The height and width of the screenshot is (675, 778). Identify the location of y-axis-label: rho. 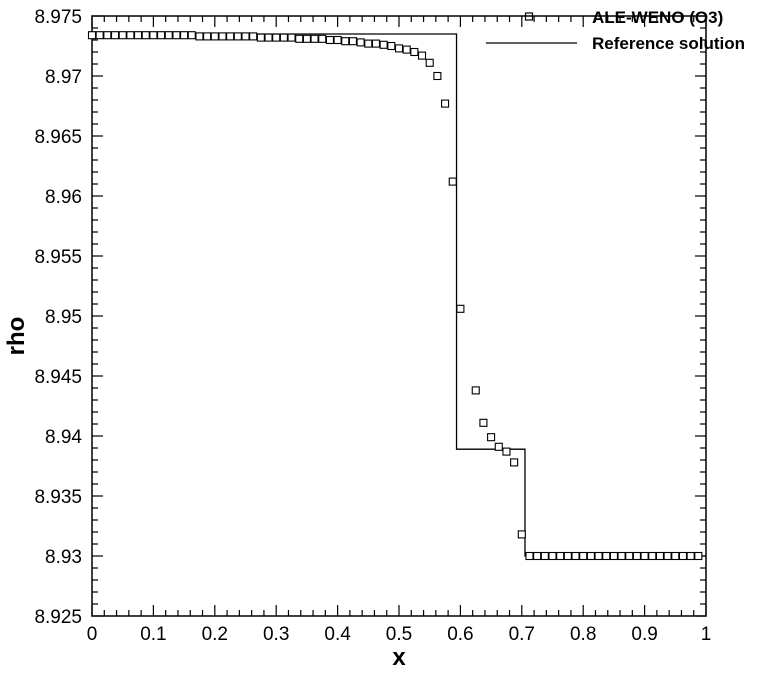
(16, 336).